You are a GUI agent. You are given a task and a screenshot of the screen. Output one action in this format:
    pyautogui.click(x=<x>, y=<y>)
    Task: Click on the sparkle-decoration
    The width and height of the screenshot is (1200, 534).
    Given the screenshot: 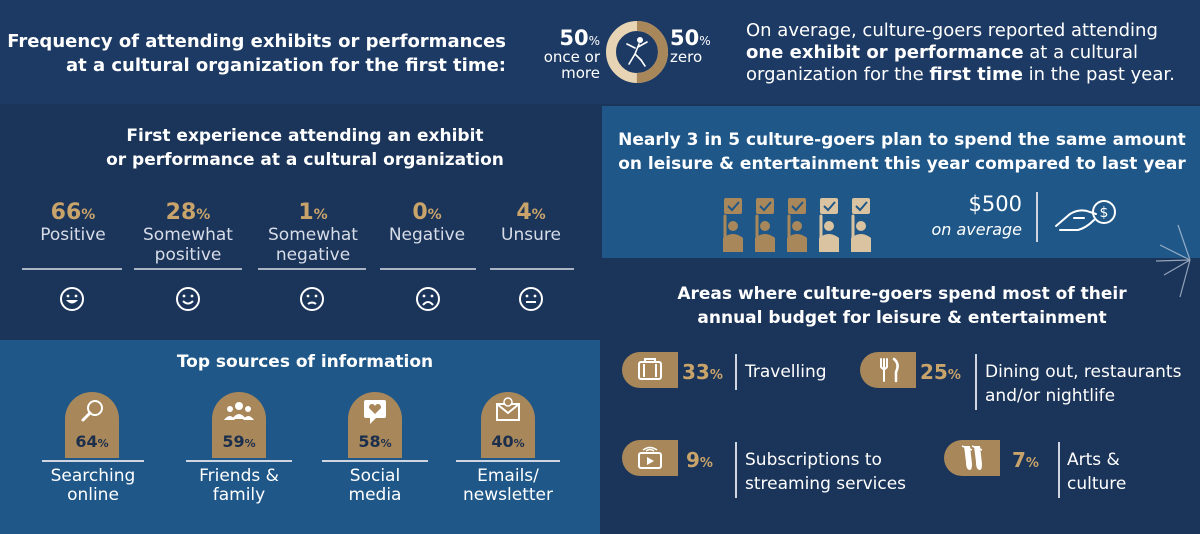 What is the action you would take?
    pyautogui.click(x=1173, y=261)
    